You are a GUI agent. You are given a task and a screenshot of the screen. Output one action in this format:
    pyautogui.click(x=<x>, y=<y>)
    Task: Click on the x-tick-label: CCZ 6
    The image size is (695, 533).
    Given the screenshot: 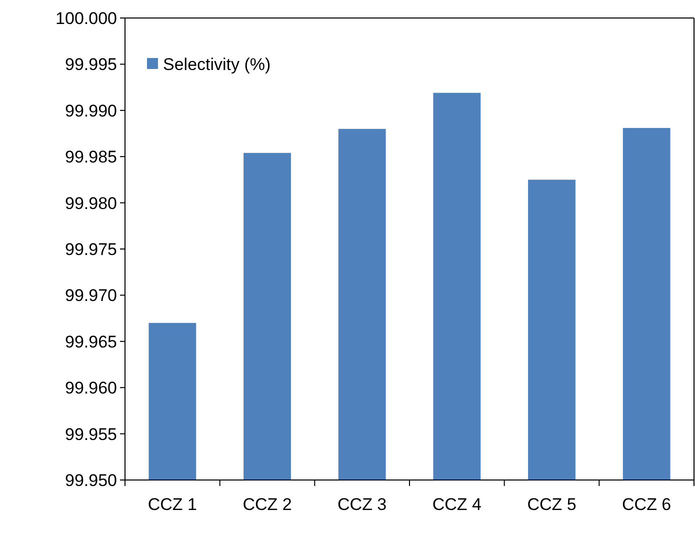 What is the action you would take?
    pyautogui.click(x=647, y=504)
    